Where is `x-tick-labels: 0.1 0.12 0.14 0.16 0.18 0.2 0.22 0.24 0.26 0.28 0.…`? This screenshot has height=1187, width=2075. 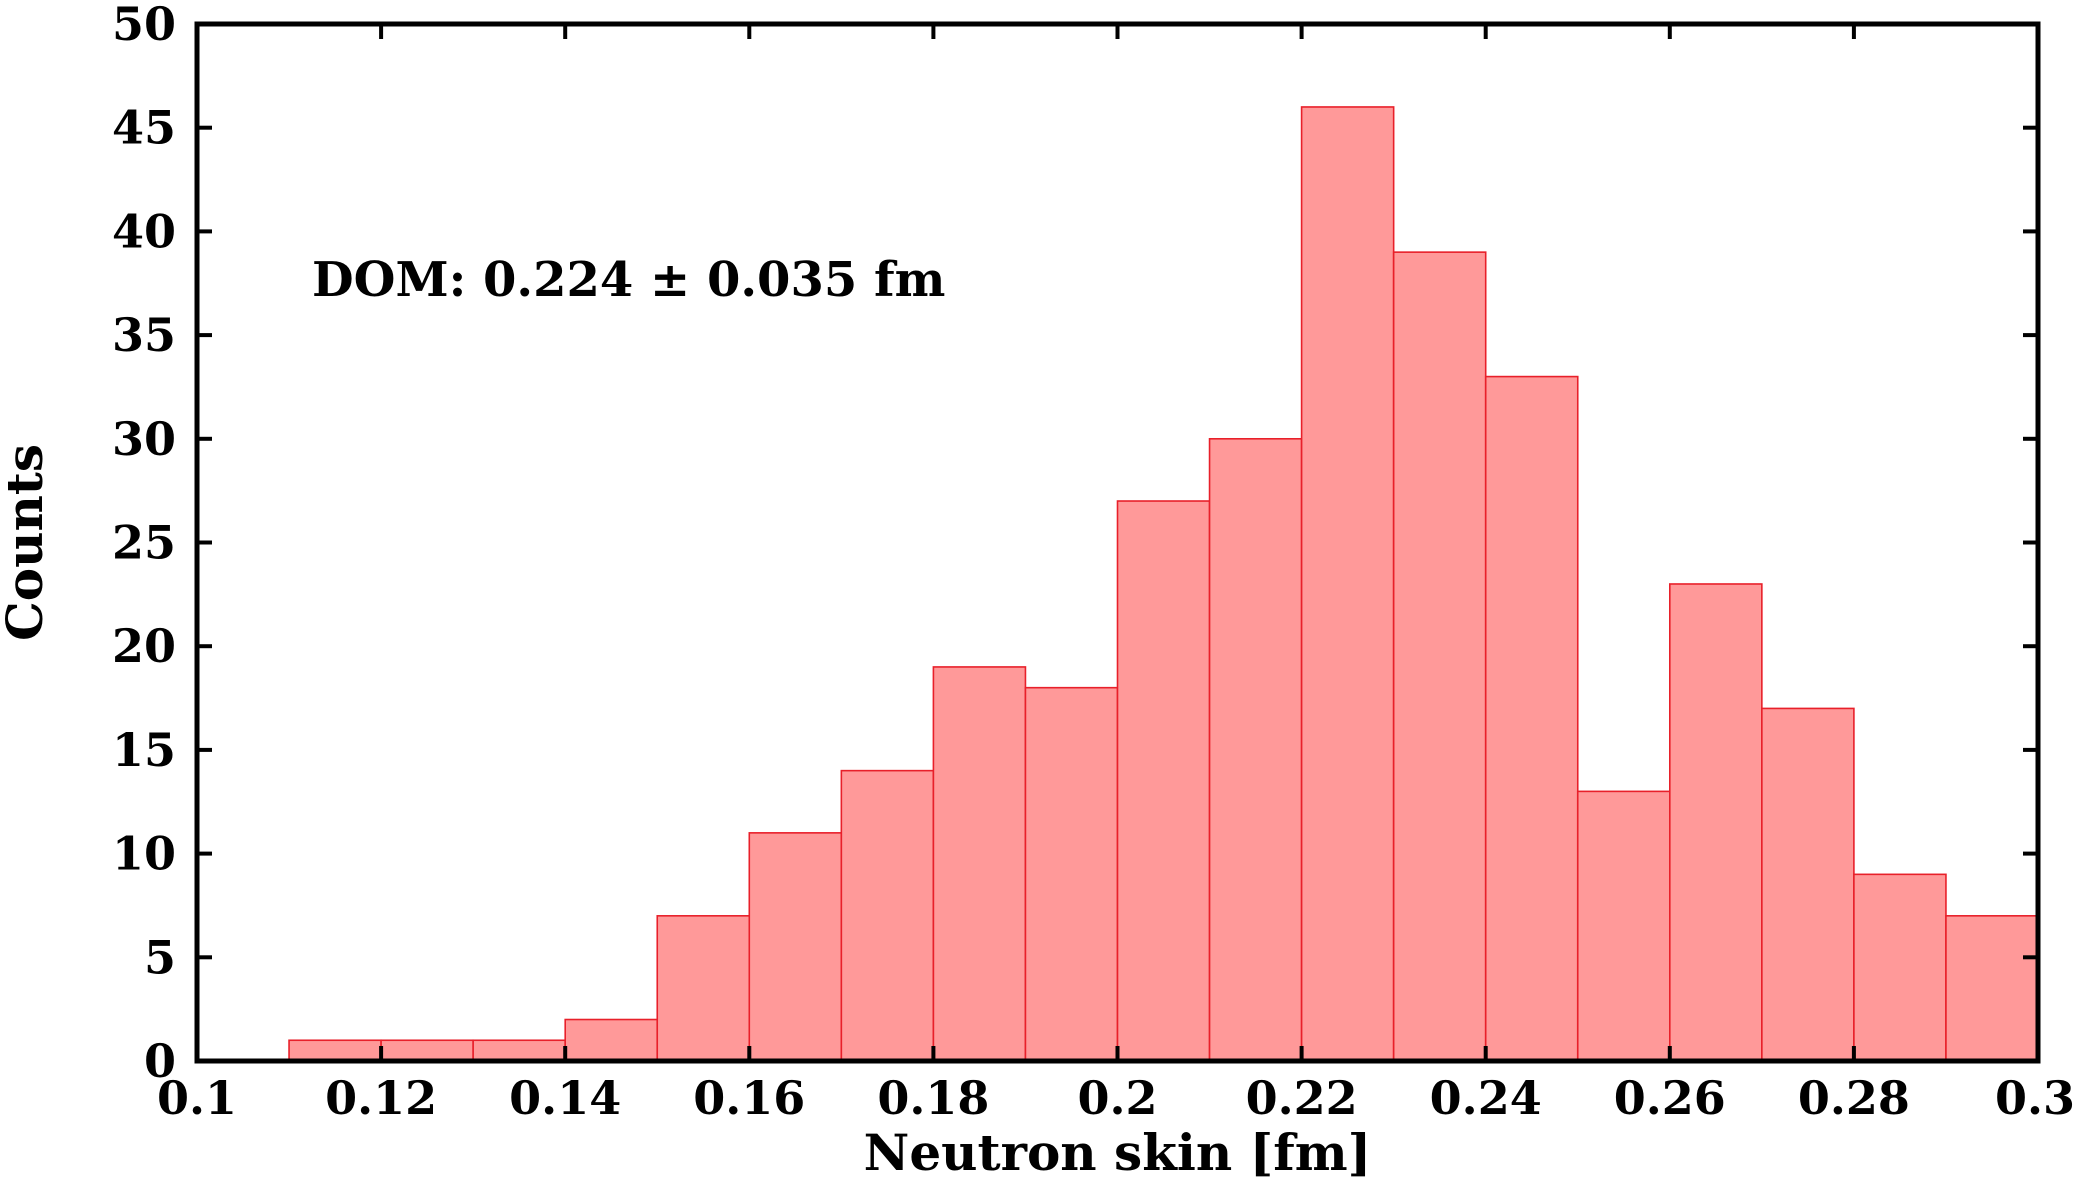
x-tick-labels: 0.1 0.12 0.14 0.16 0.18 0.2 0.22 0.24 0.26 0.28 0.… is located at coordinates (1116, 1098).